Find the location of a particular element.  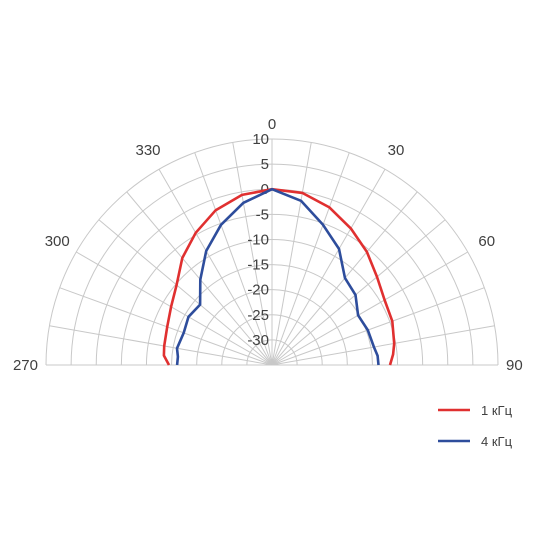

radial-tick-label: -25 is located at coordinates (258, 315).